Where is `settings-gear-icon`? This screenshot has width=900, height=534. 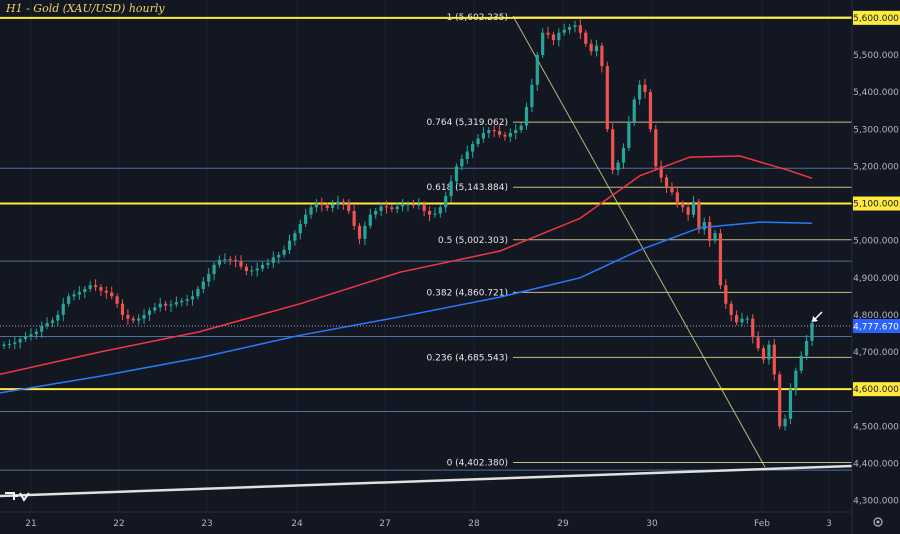
settings-gear-icon is located at coordinates (878, 522).